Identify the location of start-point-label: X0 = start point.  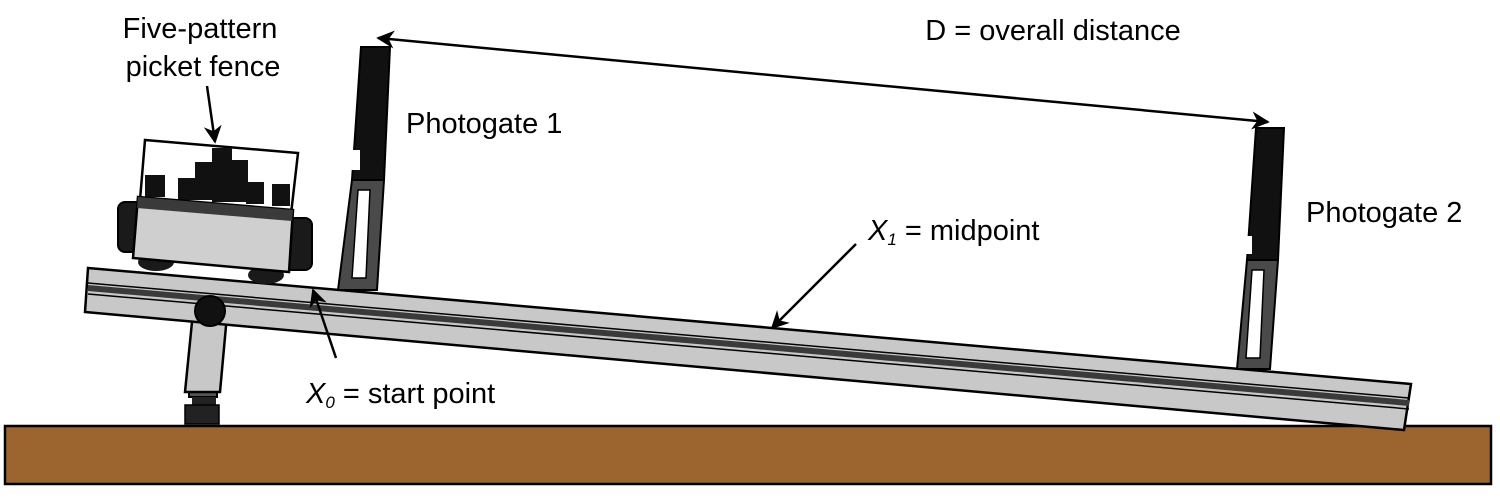
(400, 395).